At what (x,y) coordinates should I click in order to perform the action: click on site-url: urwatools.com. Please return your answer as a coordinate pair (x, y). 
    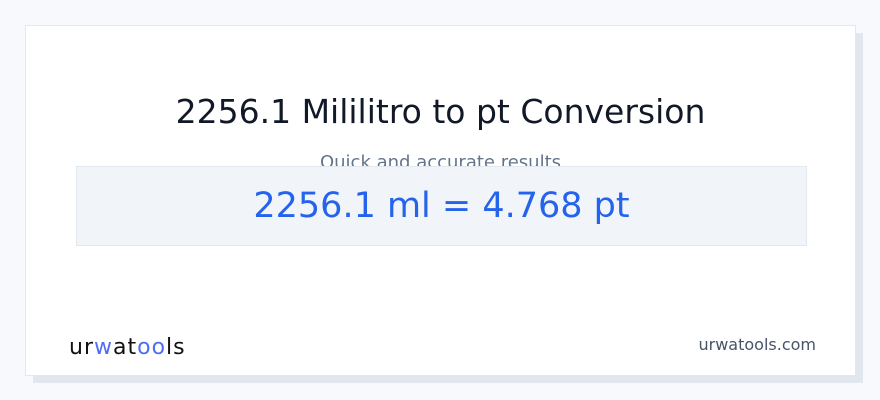
    Looking at the image, I should click on (757, 344).